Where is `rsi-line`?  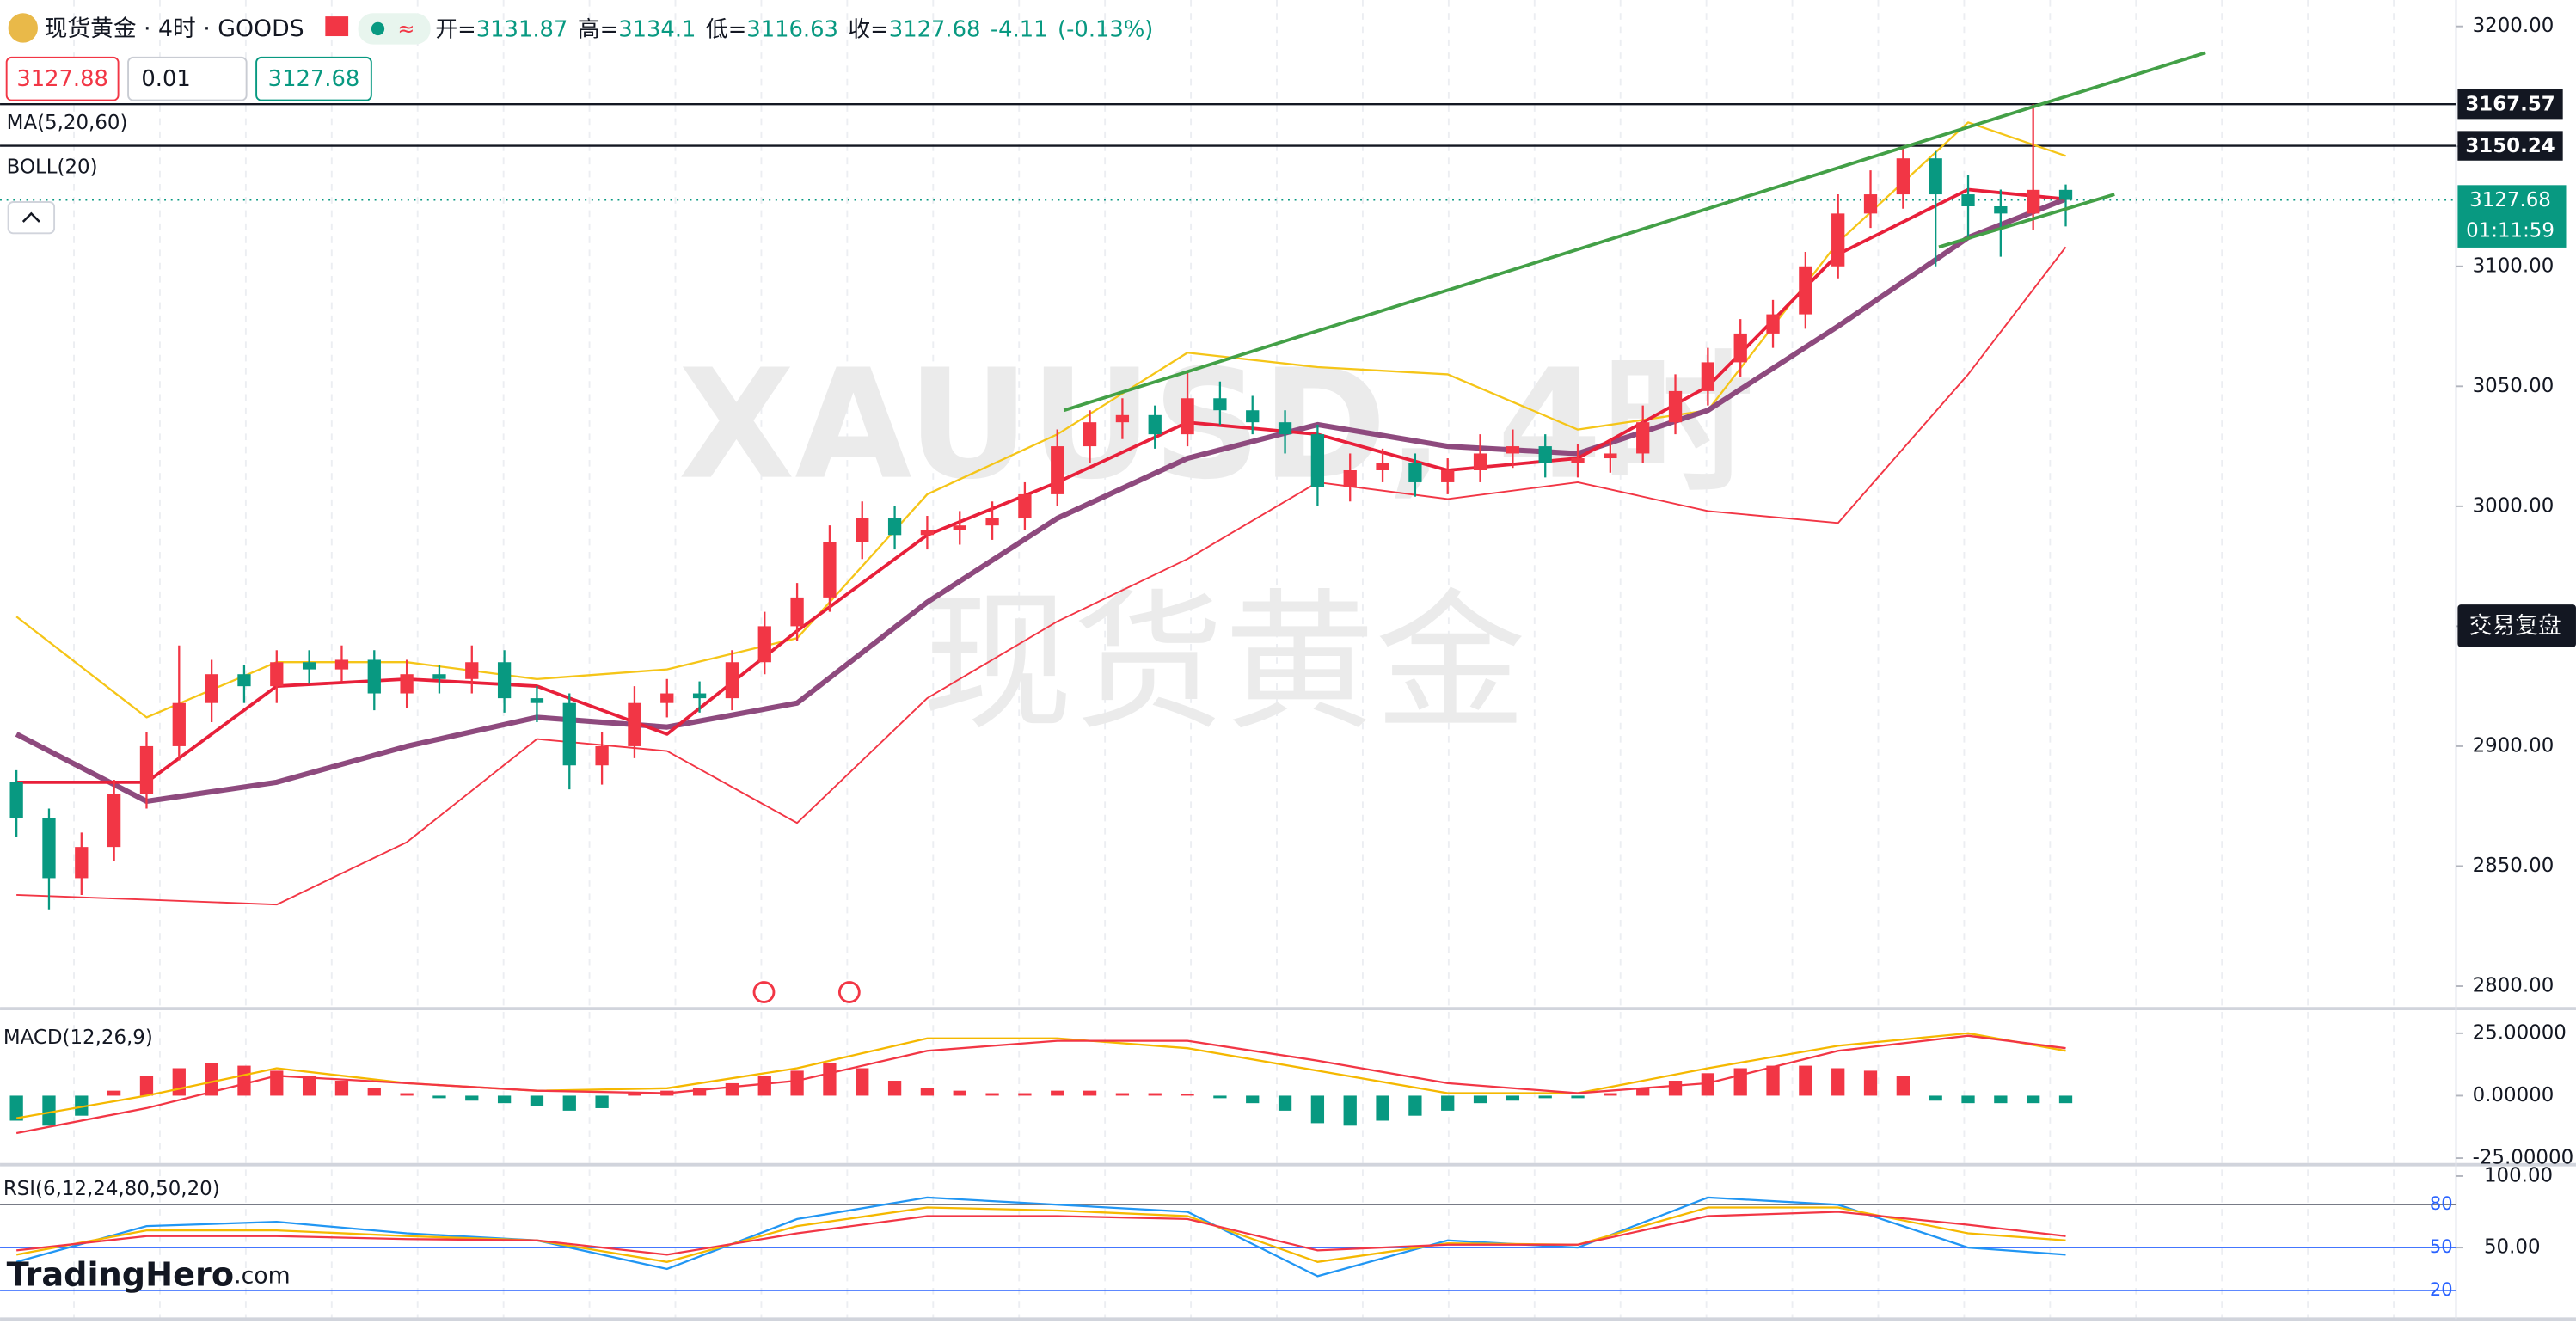 rsi-line is located at coordinates (1041, 1233).